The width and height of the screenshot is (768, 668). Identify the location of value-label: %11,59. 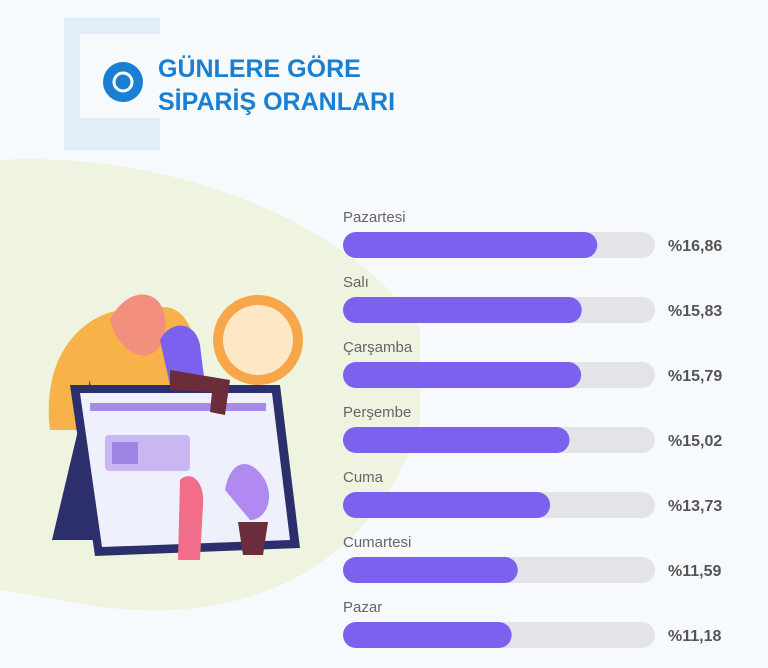
(694, 571).